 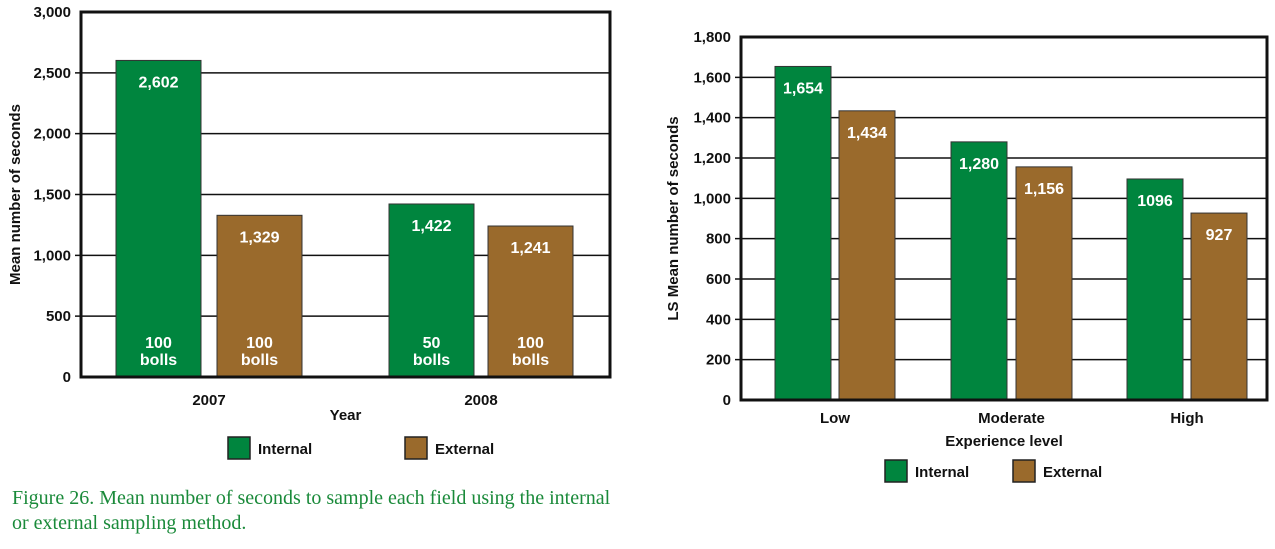 What do you see at coordinates (208, 400) in the screenshot?
I see `x-tick-label: 2007` at bounding box center [208, 400].